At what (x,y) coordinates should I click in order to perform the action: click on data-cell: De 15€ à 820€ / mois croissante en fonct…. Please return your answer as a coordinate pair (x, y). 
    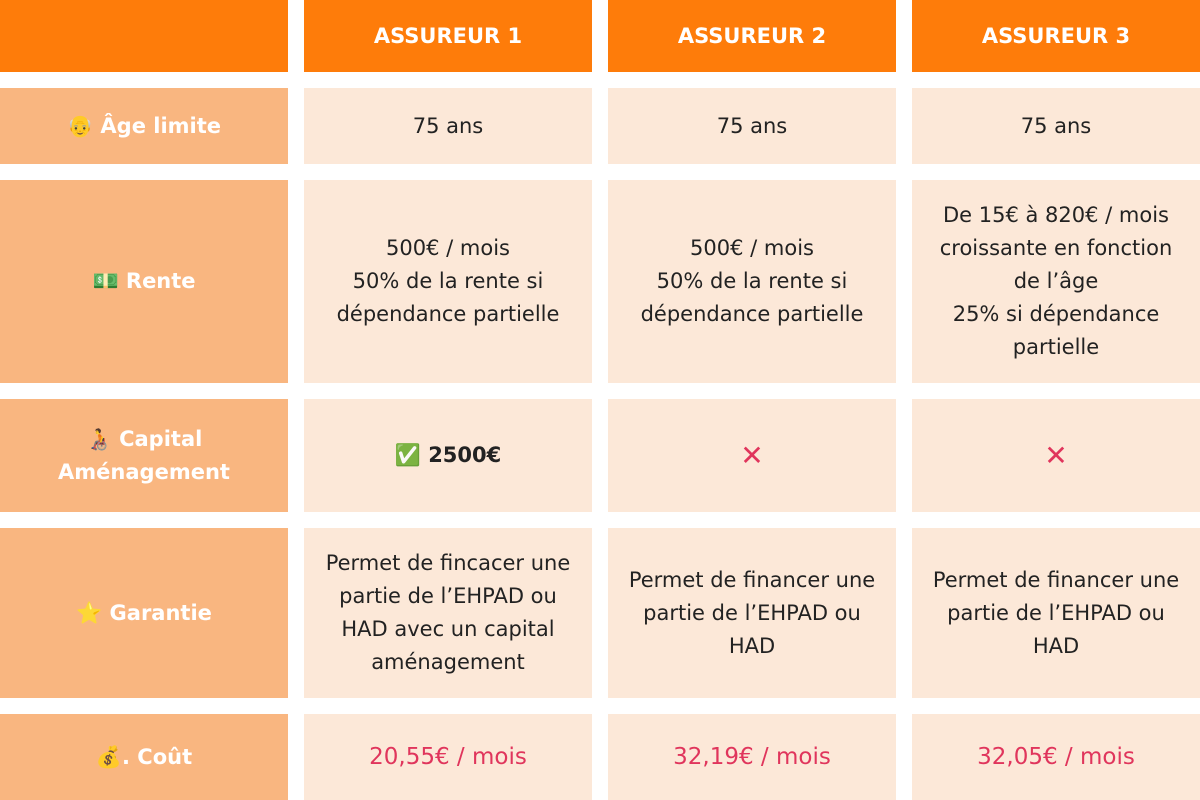
    Looking at the image, I should click on (1056, 281).